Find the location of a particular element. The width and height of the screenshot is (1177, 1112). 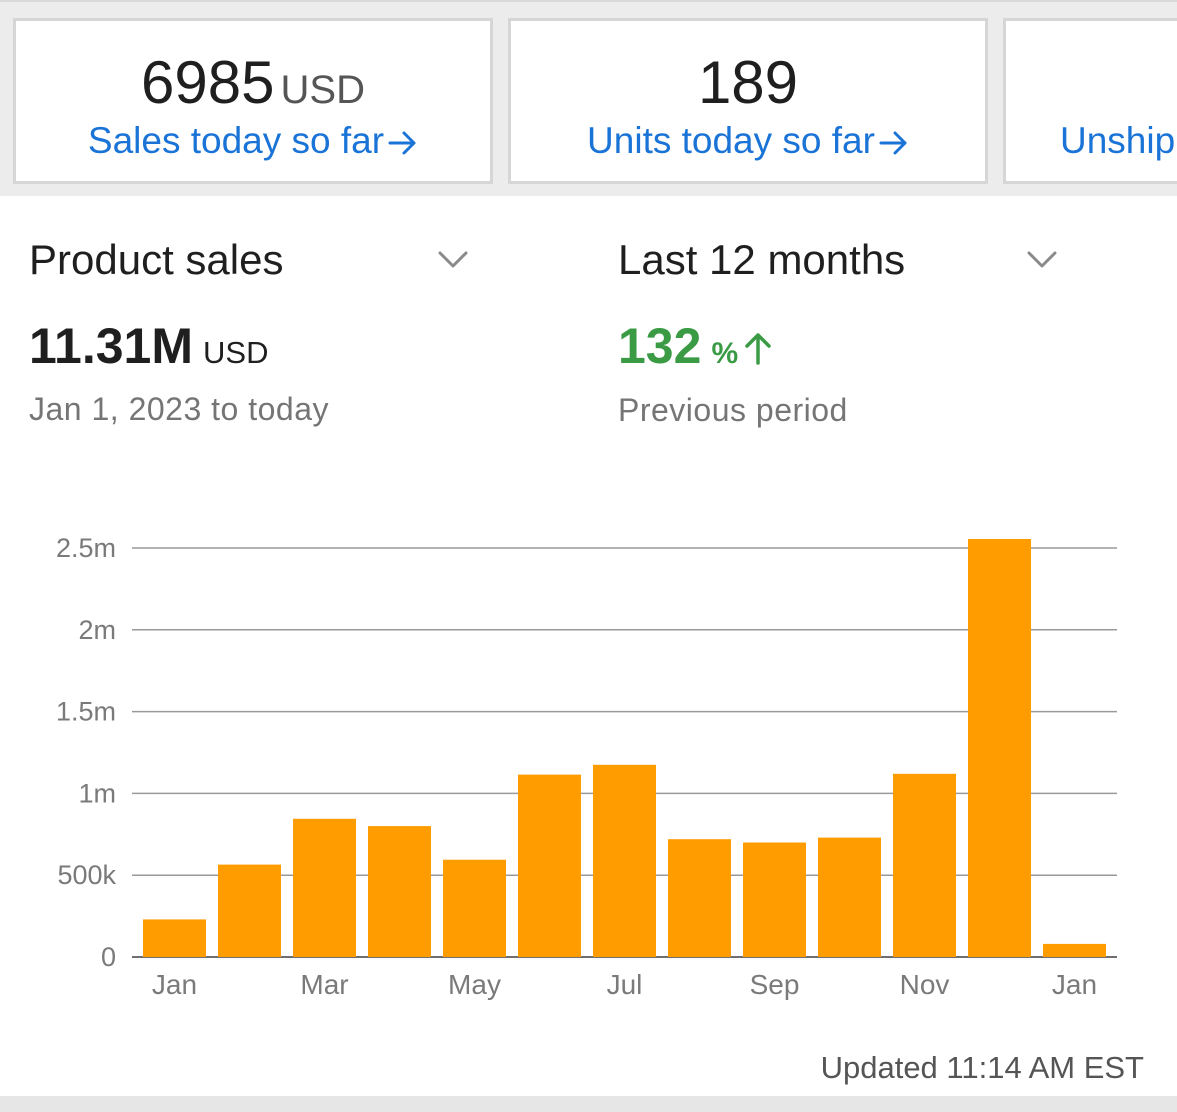

x-tick-label: Jul is located at coordinates (625, 984).